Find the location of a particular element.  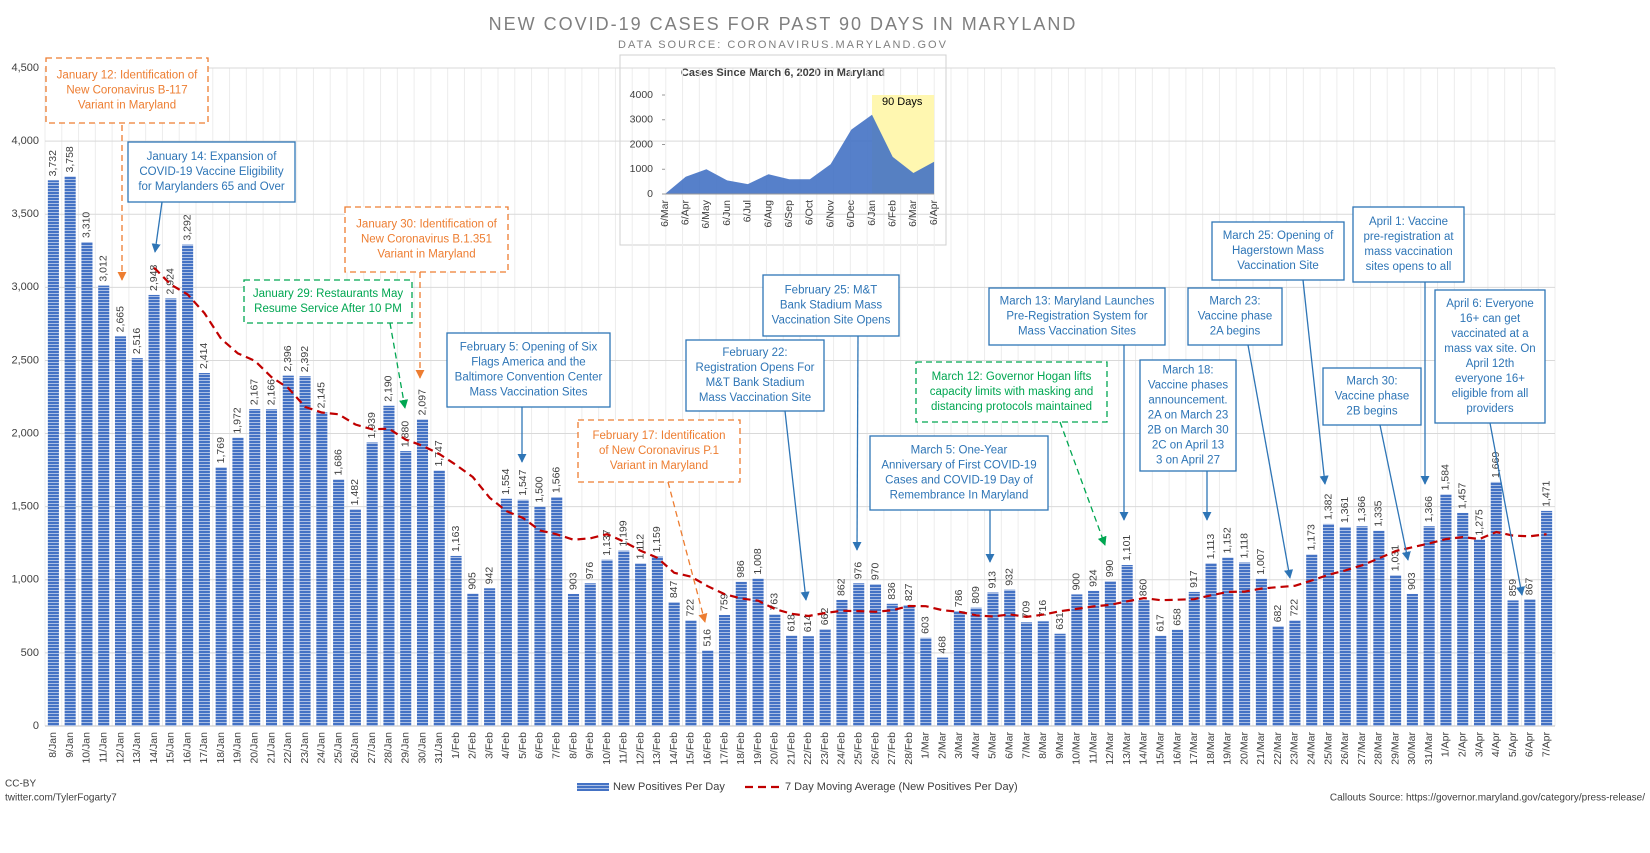

value-label: 1,112 is located at coordinates (640, 547).